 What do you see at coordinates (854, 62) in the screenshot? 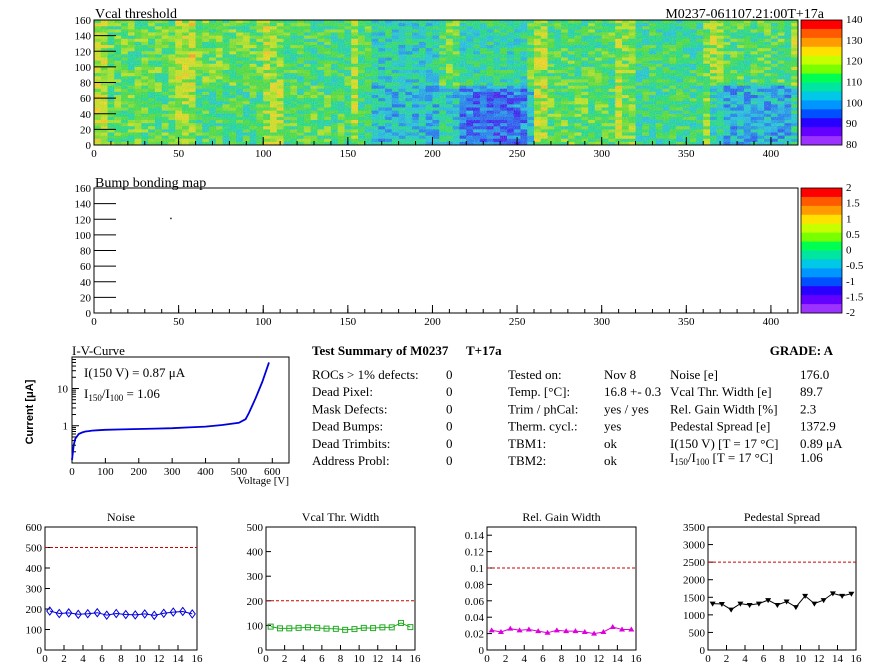
I see `palette-label: 120` at bounding box center [854, 62].